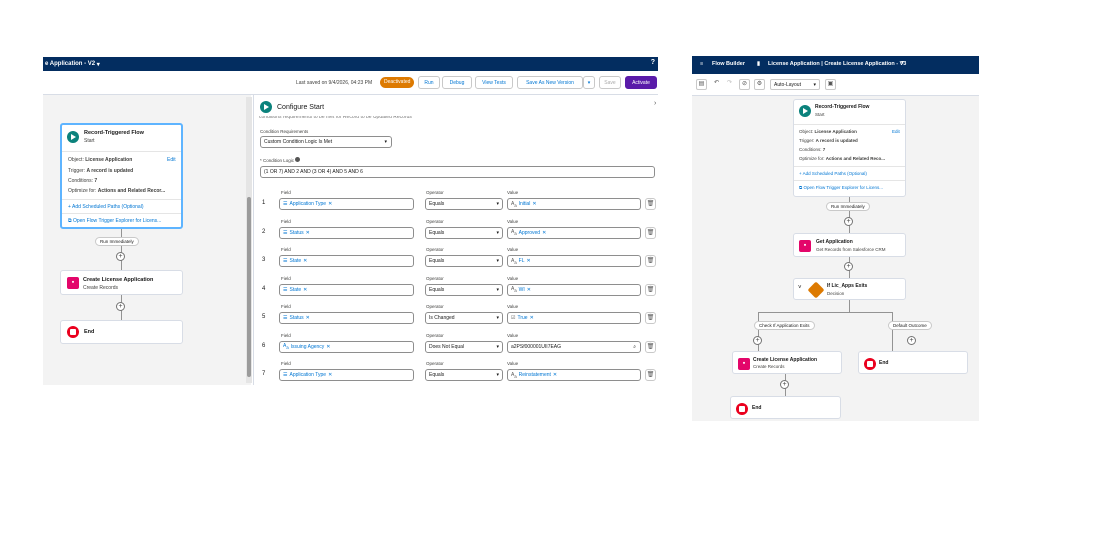  What do you see at coordinates (810, 149) in the screenshot?
I see `conditions-label: Conditions:` at bounding box center [810, 149].